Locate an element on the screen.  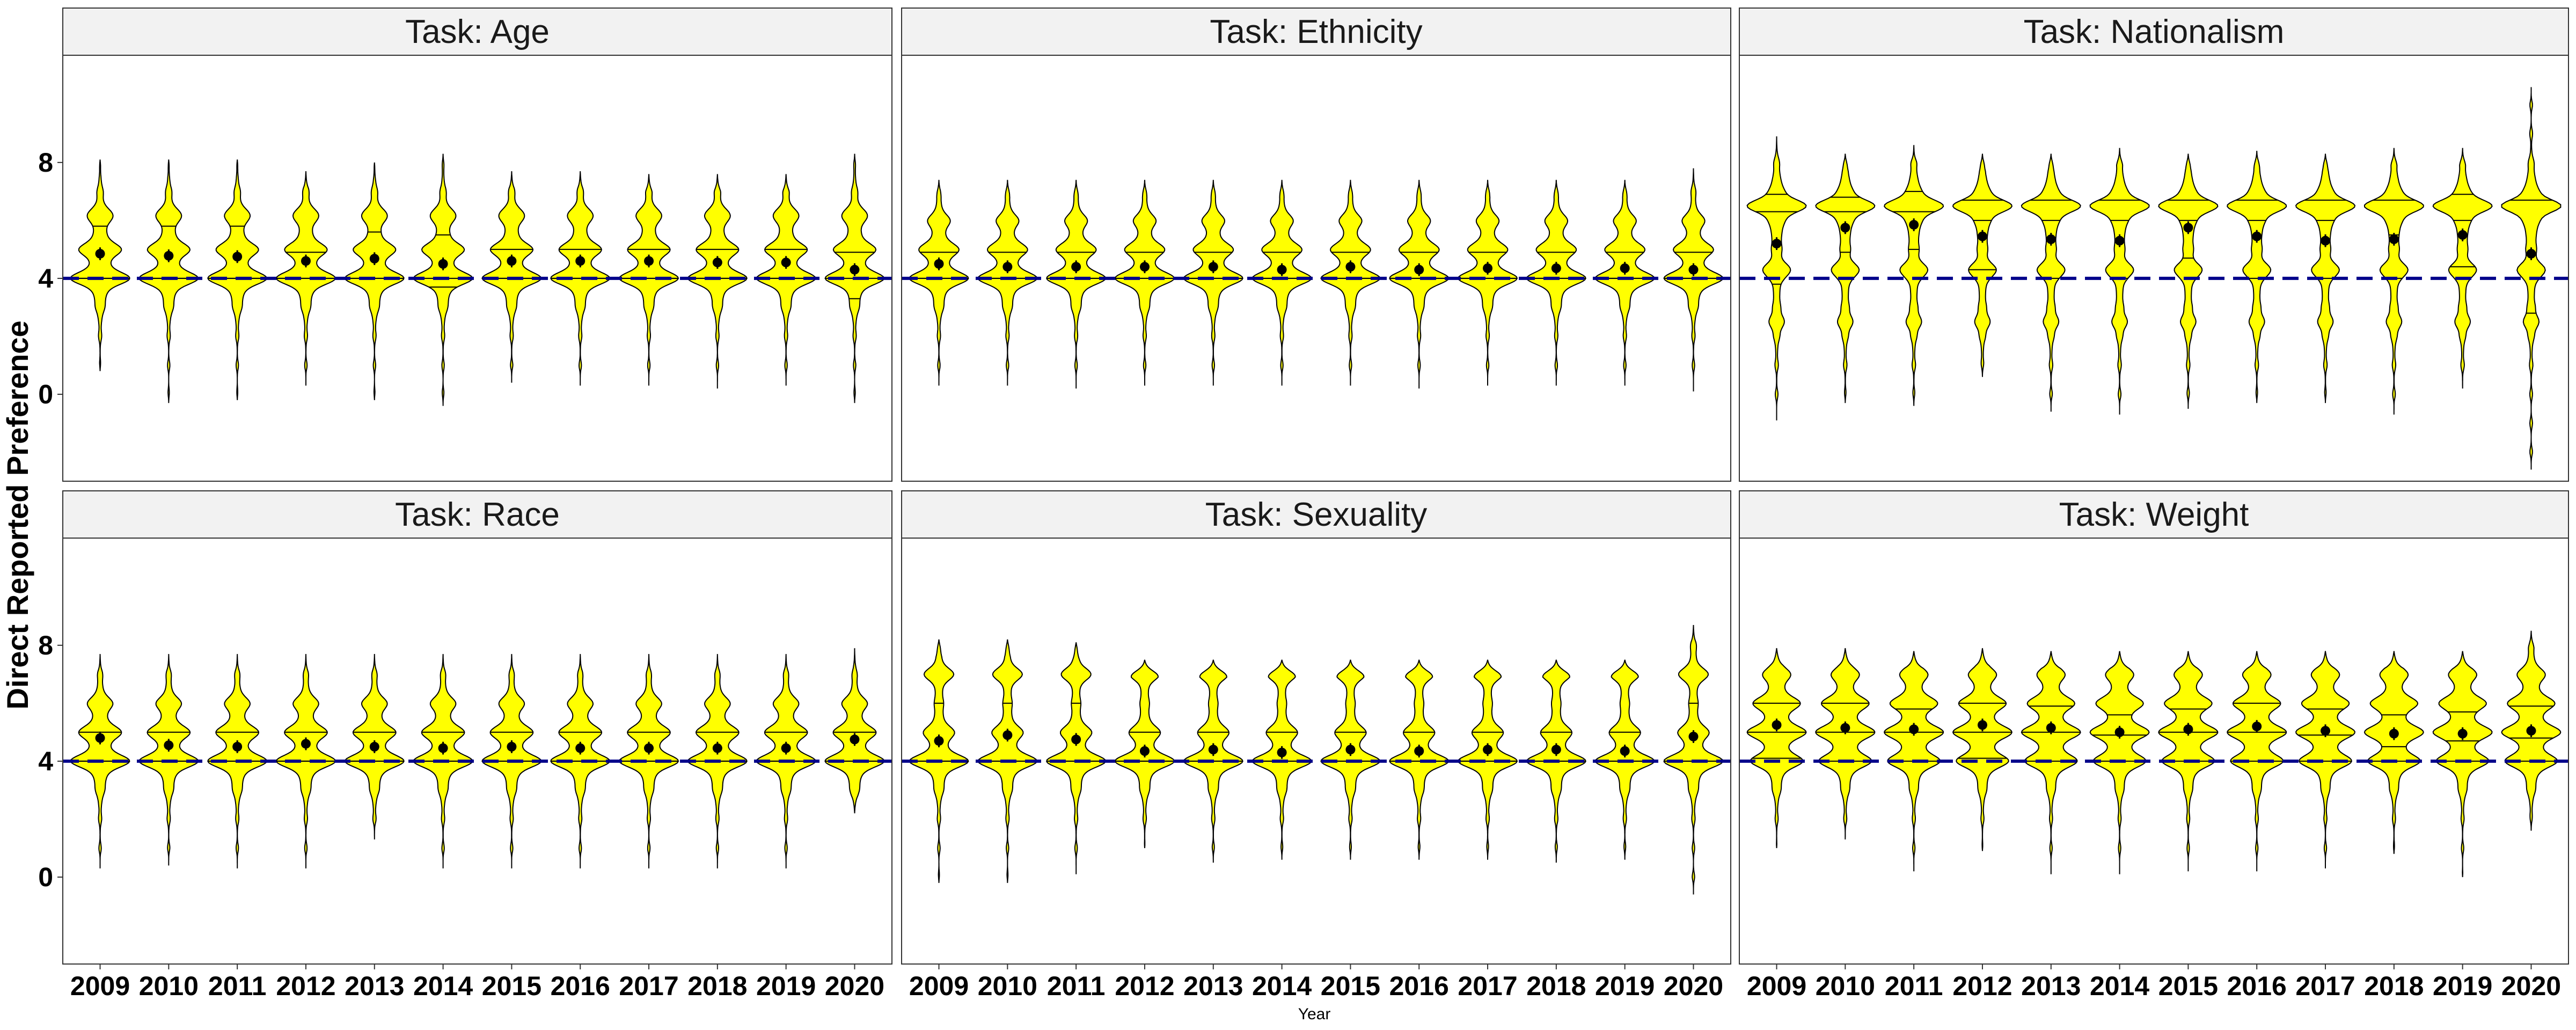
x-tick-label: 2019 is located at coordinates (1625, 986).